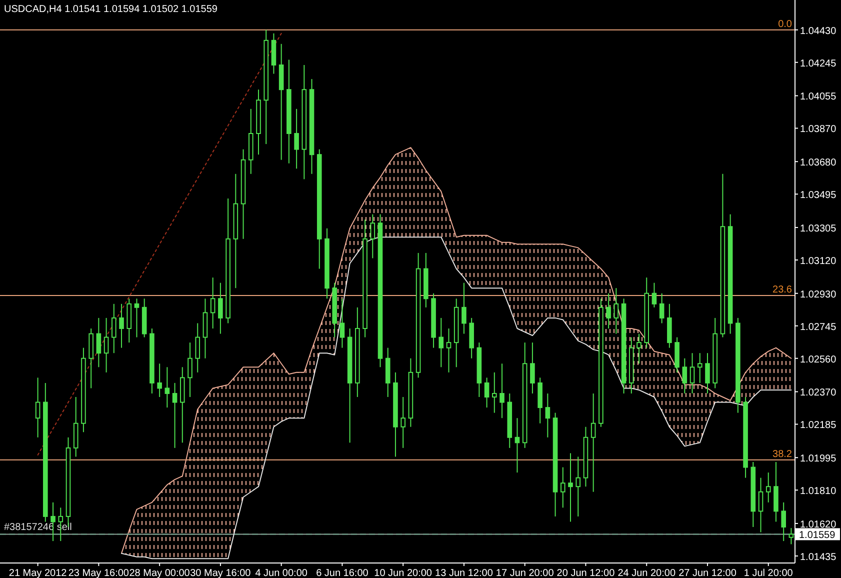 The image size is (841, 578). Describe the element at coordinates (403, 573) in the screenshot. I see `x-tick-label: 10 Jun 20:00` at that location.